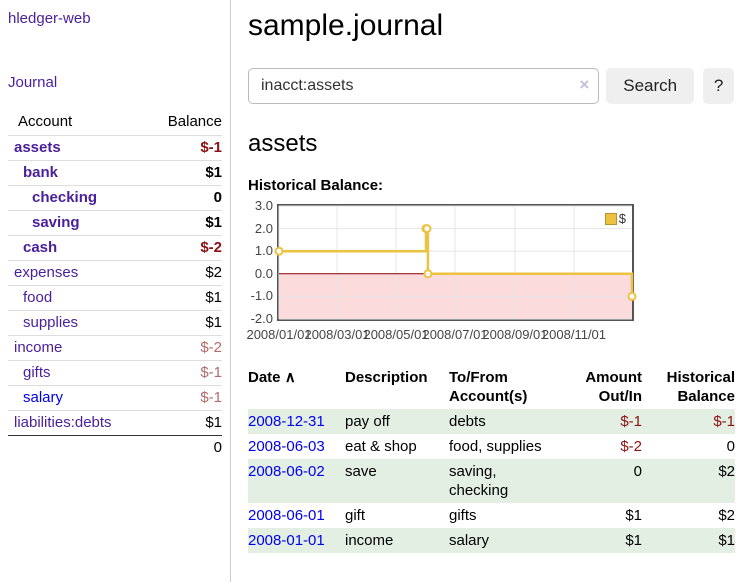 The width and height of the screenshot is (742, 582). I want to click on search-input, so click(424, 86).